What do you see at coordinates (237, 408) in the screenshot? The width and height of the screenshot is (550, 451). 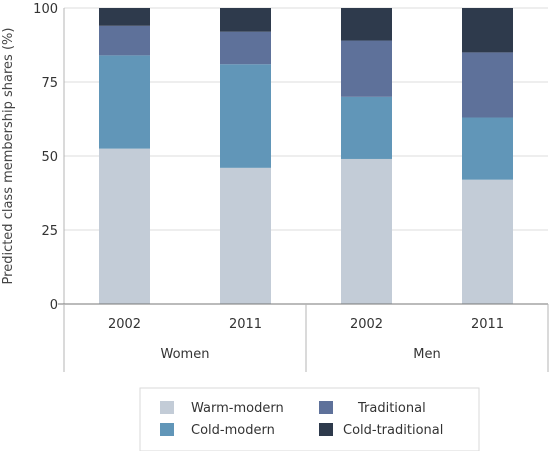 I see `legend-label-warm-modern: Warm-modern` at bounding box center [237, 408].